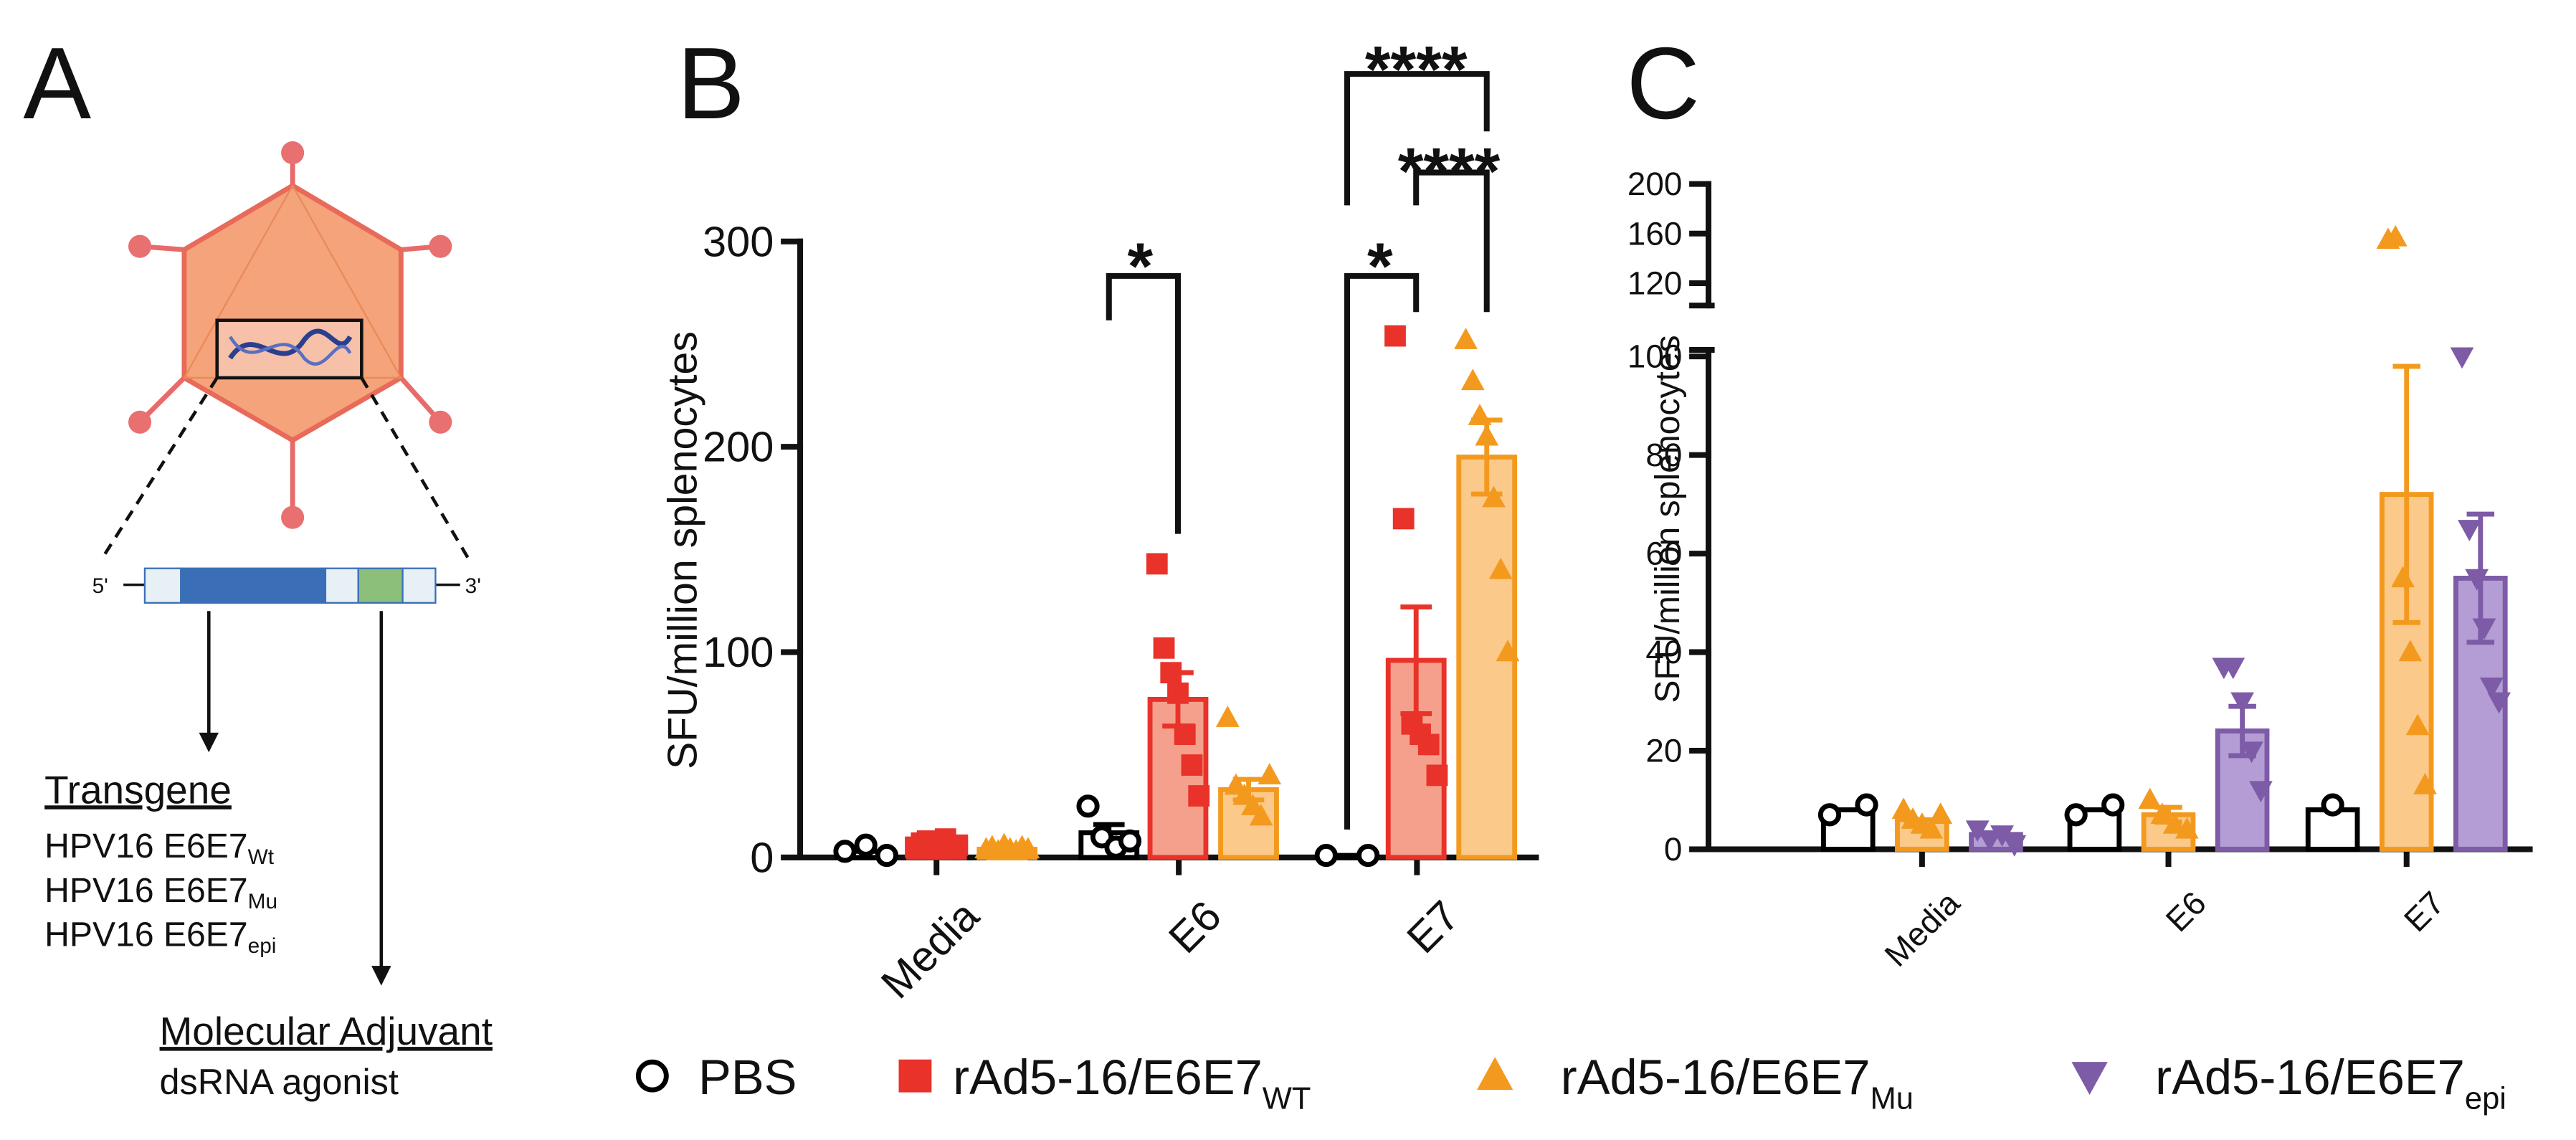 Image resolution: width=2576 pixels, height=1140 pixels. I want to click on legend-subscript: Mu, so click(1893, 1098).